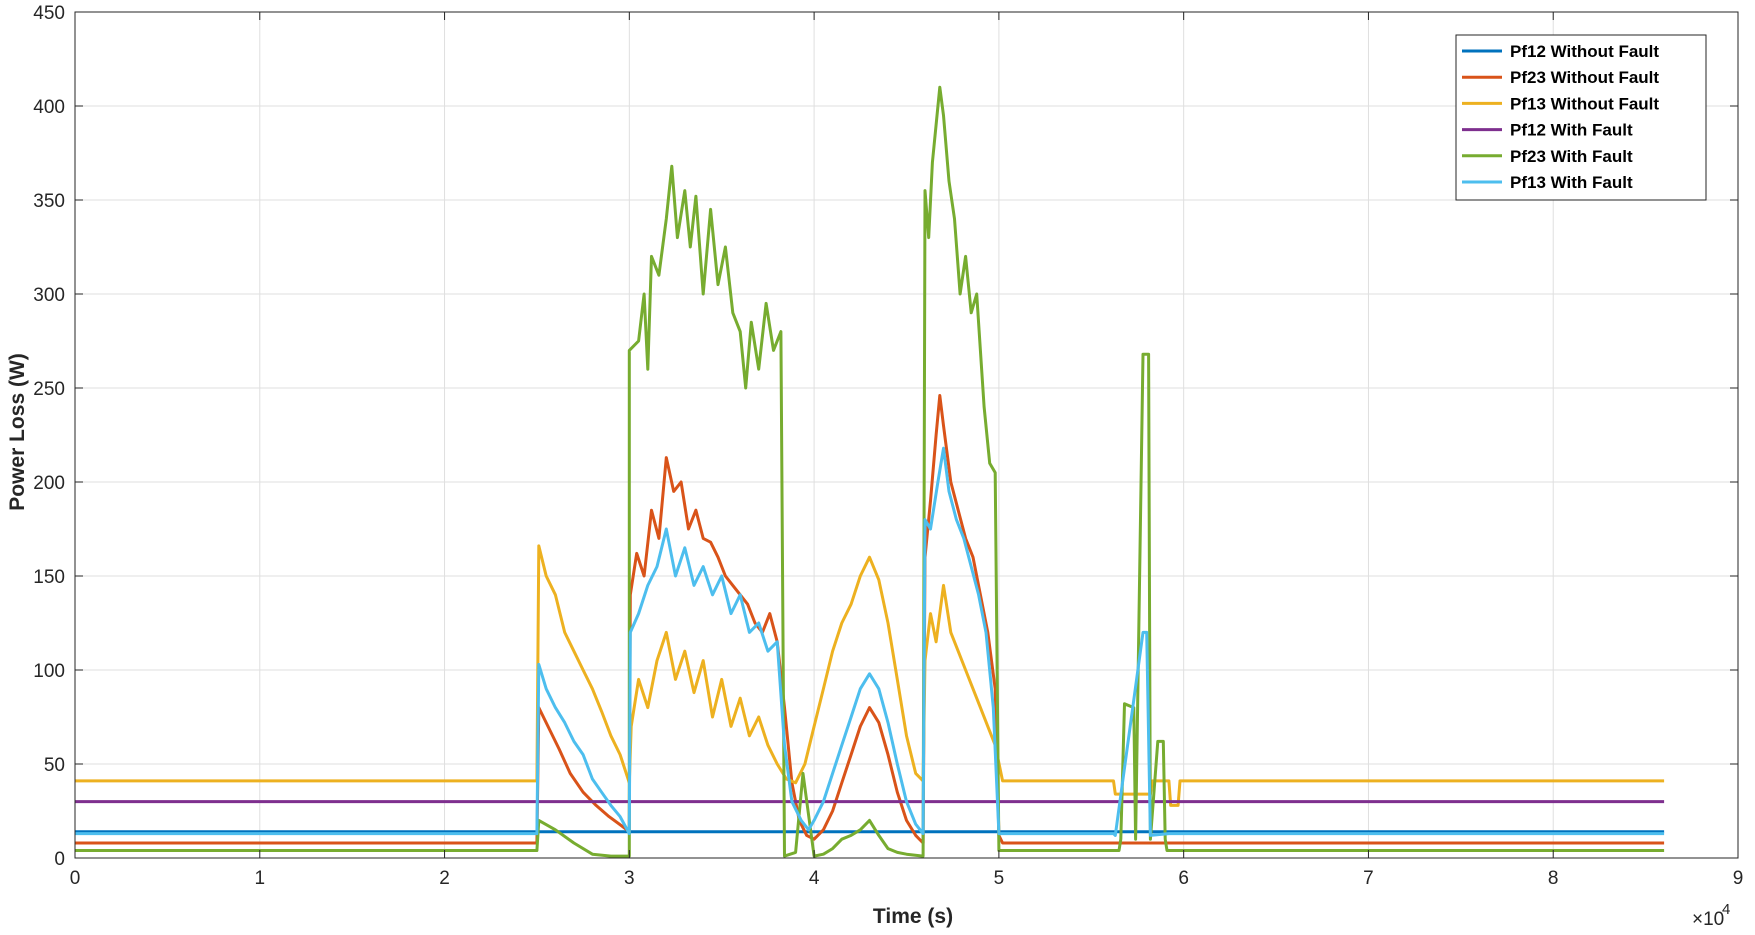 This screenshot has width=1755, height=935. Describe the element at coordinates (1584, 103) in the screenshot. I see `legend-label: Pf13 Without Fault` at that location.